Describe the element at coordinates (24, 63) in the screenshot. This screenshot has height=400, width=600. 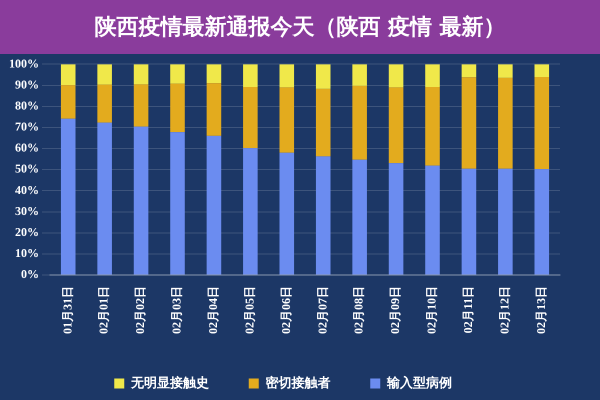
I see `y-tick-label: 100%` at that location.